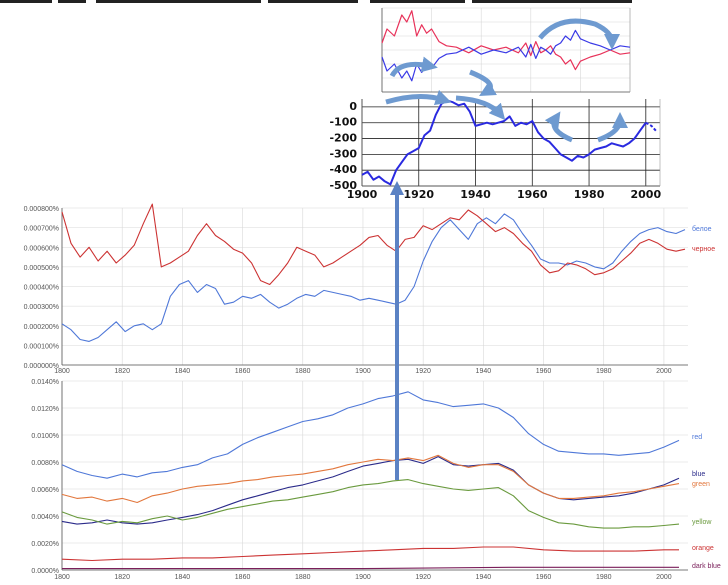 This screenshot has height=585, width=728. Describe the element at coordinates (45, 490) in the screenshot. I see `y-tick-label: 0.0060%` at that location.